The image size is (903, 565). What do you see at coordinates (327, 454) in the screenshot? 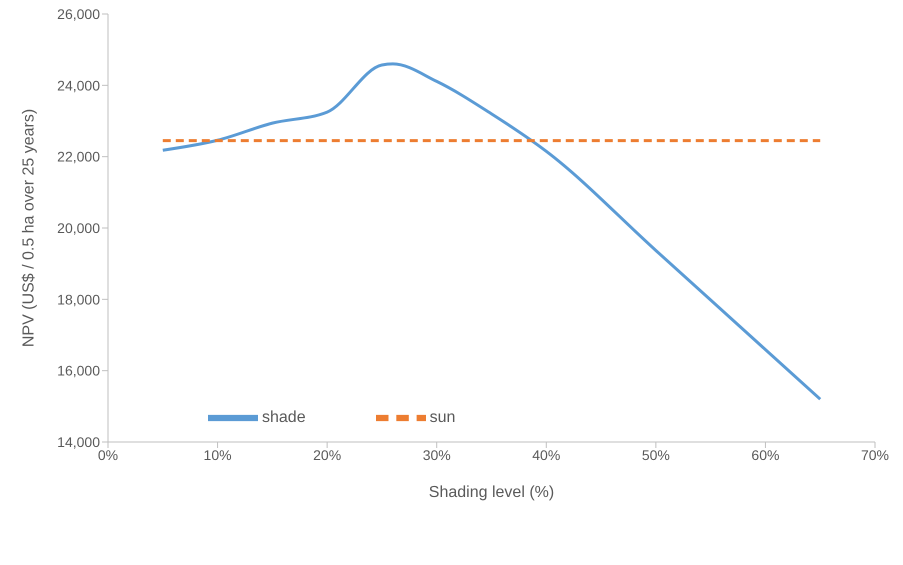
I see `x-tick-label: 20%` at bounding box center [327, 454].